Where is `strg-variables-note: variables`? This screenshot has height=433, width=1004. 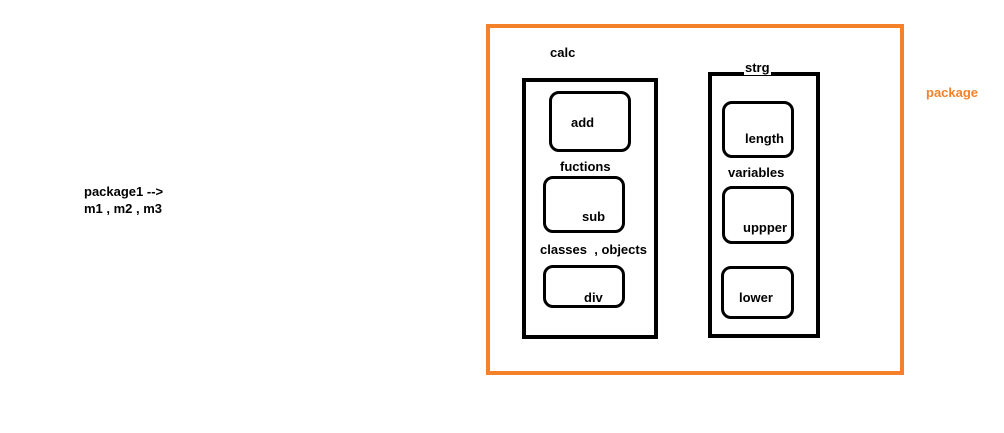
strg-variables-note: variables is located at coordinates (756, 172).